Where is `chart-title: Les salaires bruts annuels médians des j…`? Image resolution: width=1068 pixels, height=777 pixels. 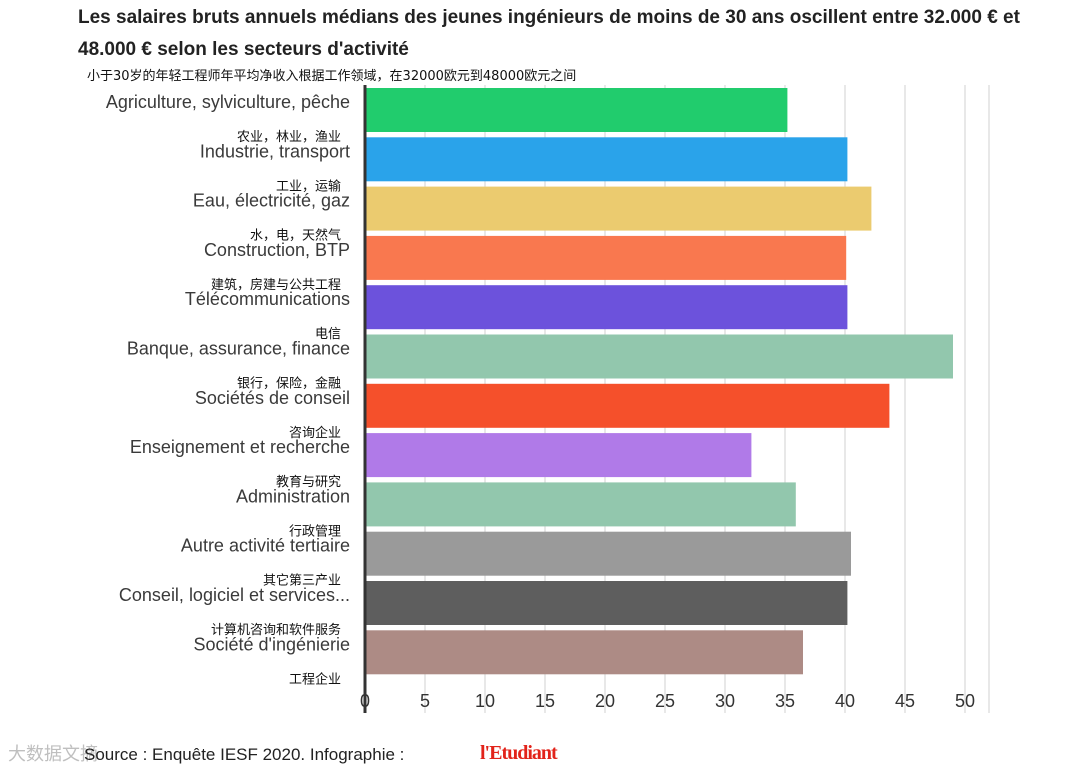
chart-title: Les salaires bruts annuels médians des j… is located at coordinates (549, 33).